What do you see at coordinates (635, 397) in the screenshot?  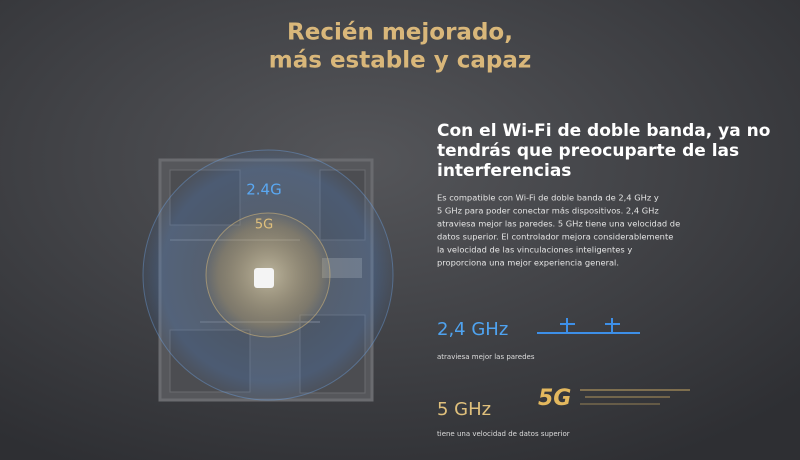 I see `speed-lines` at bounding box center [635, 397].